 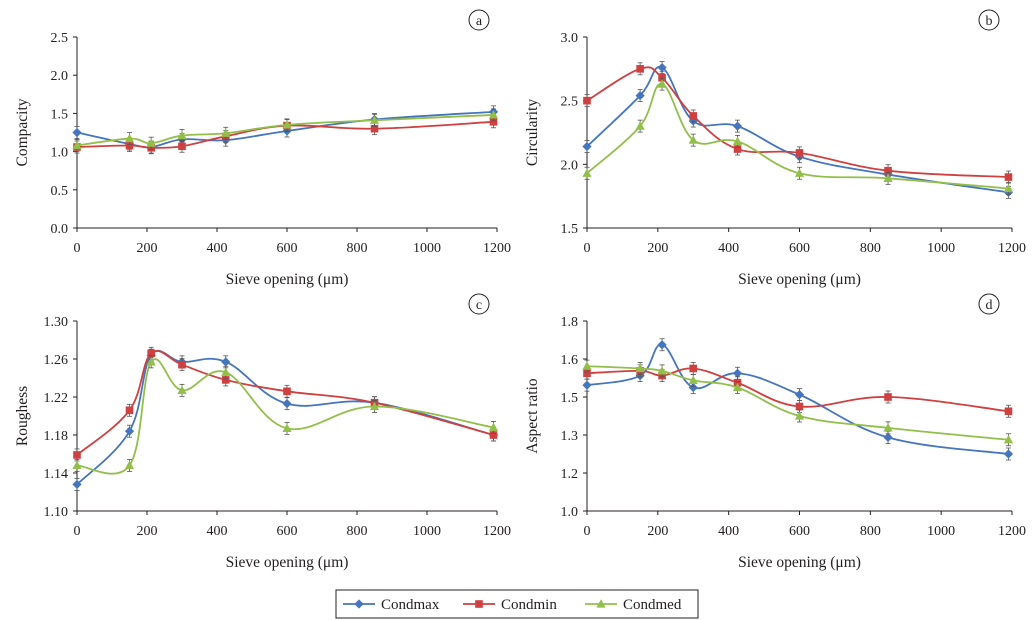 What do you see at coordinates (60, 38) in the screenshot?
I see `y-tick-label: 2.5` at bounding box center [60, 38].